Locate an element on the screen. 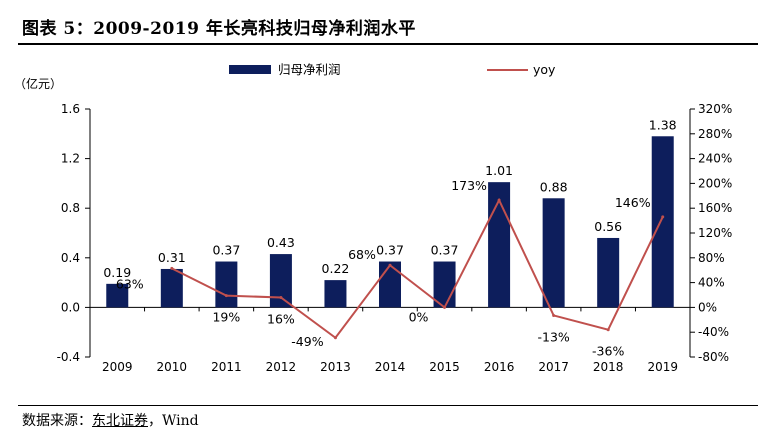 This screenshot has width=773, height=430. legend-bar-label: 归母净利润 is located at coordinates (309, 69).